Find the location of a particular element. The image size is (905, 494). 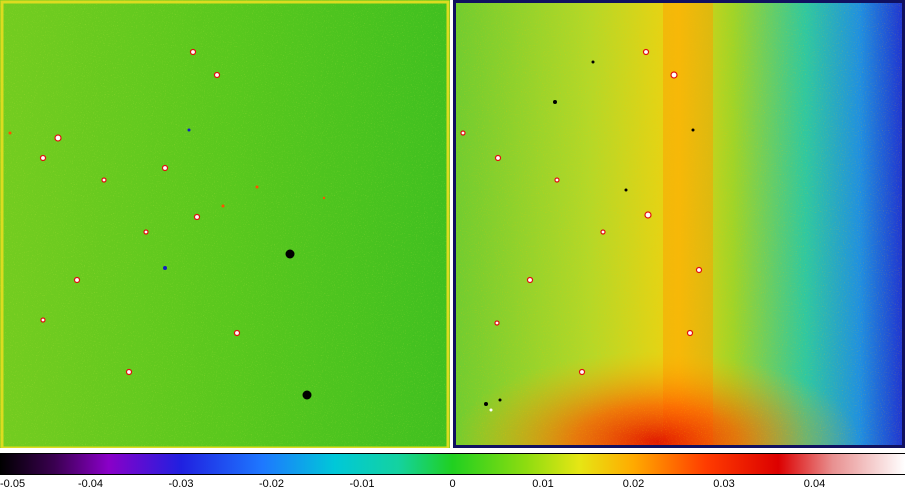

colorbar-tick-label: -0.04 is located at coordinates (90, 484).